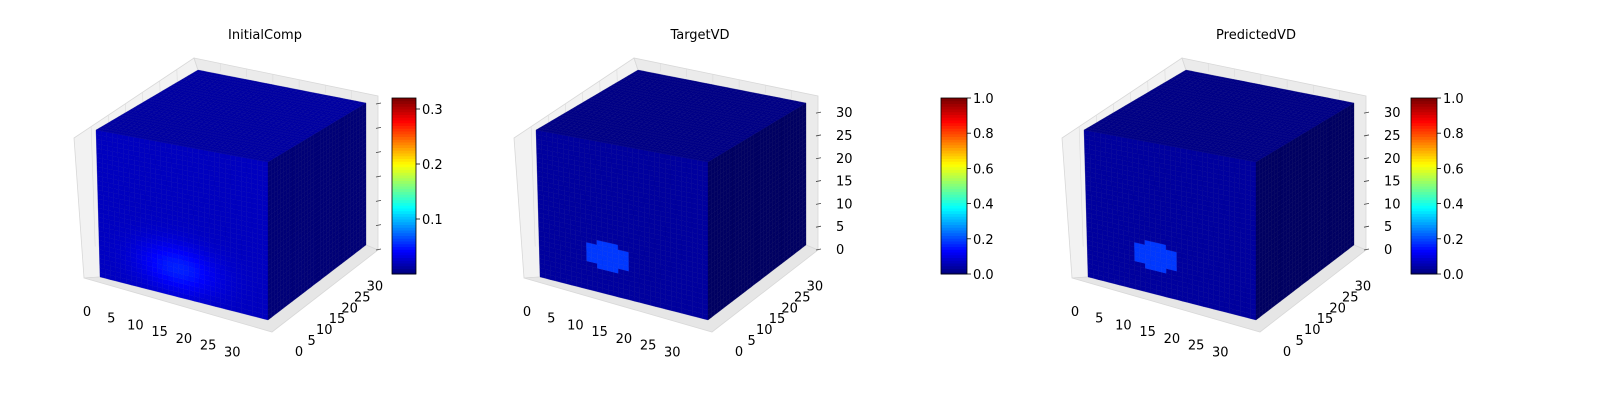 The height and width of the screenshot is (400, 1600). I want to click on x-tick-label: 0, so click(87, 312).